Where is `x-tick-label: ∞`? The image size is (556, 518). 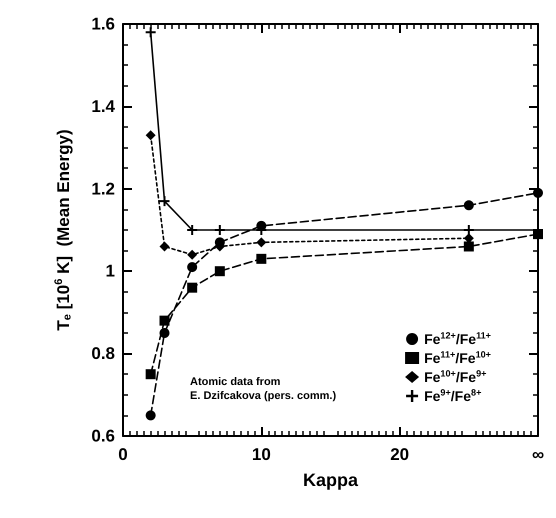
x-tick-label: ∞ is located at coordinates (538, 454).